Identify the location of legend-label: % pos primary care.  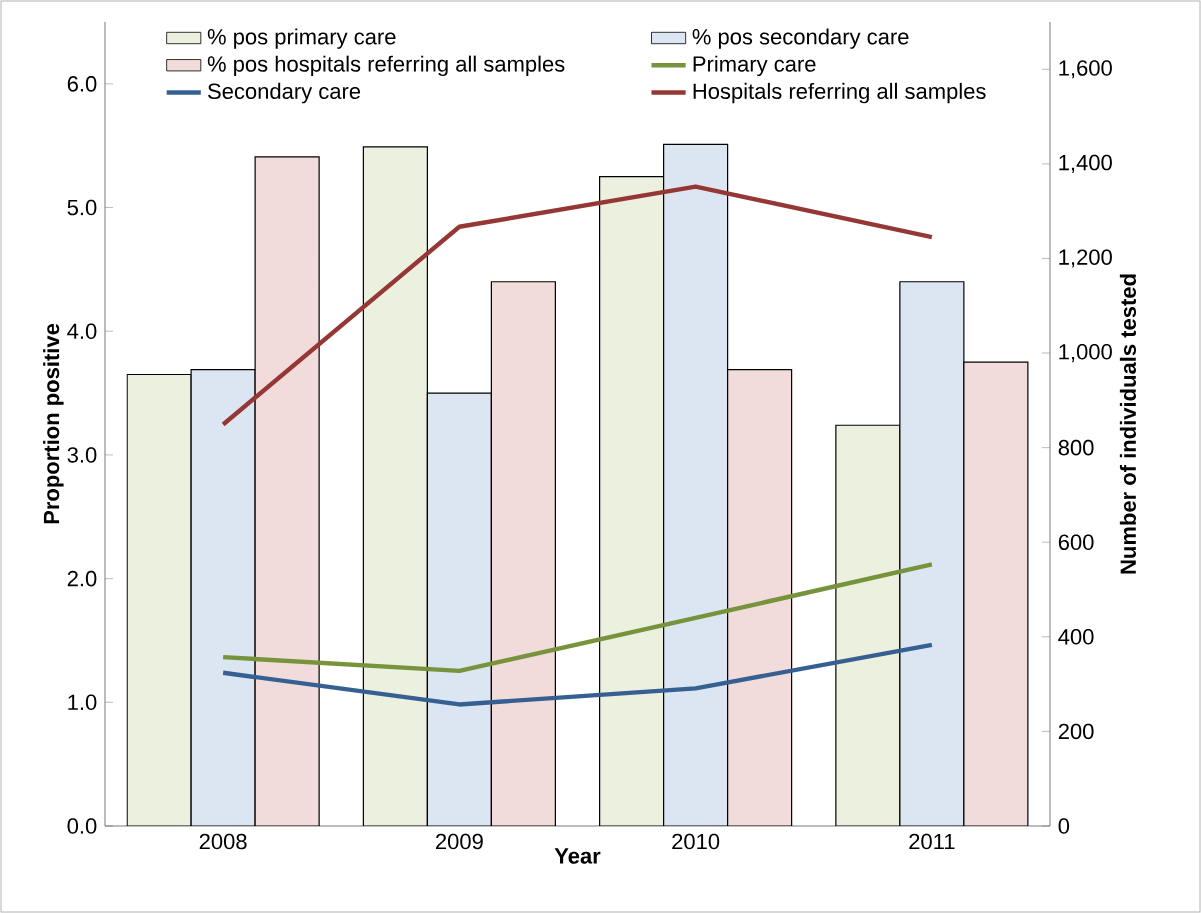
(301, 38).